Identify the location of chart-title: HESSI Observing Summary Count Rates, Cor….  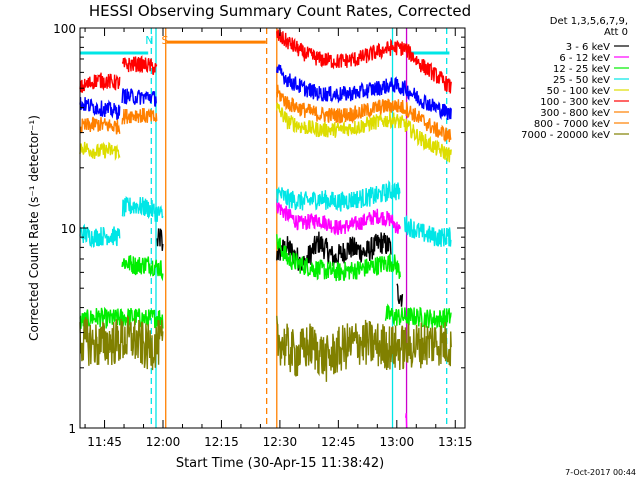
(280, 11).